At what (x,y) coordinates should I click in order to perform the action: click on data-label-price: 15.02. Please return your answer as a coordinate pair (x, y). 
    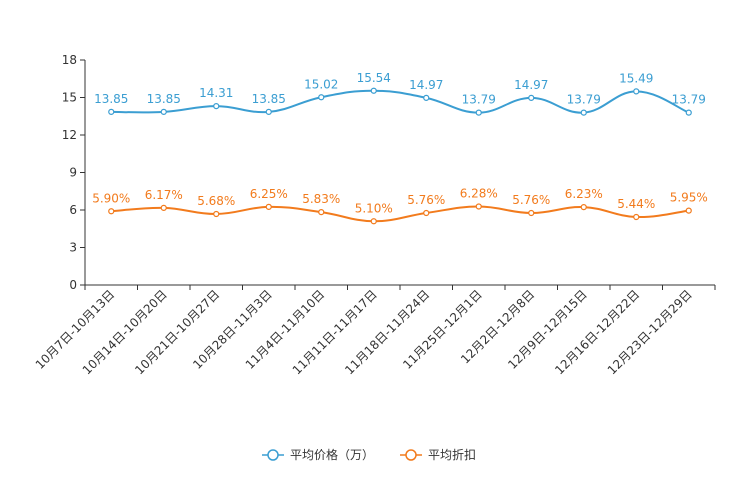
    Looking at the image, I should click on (321, 84).